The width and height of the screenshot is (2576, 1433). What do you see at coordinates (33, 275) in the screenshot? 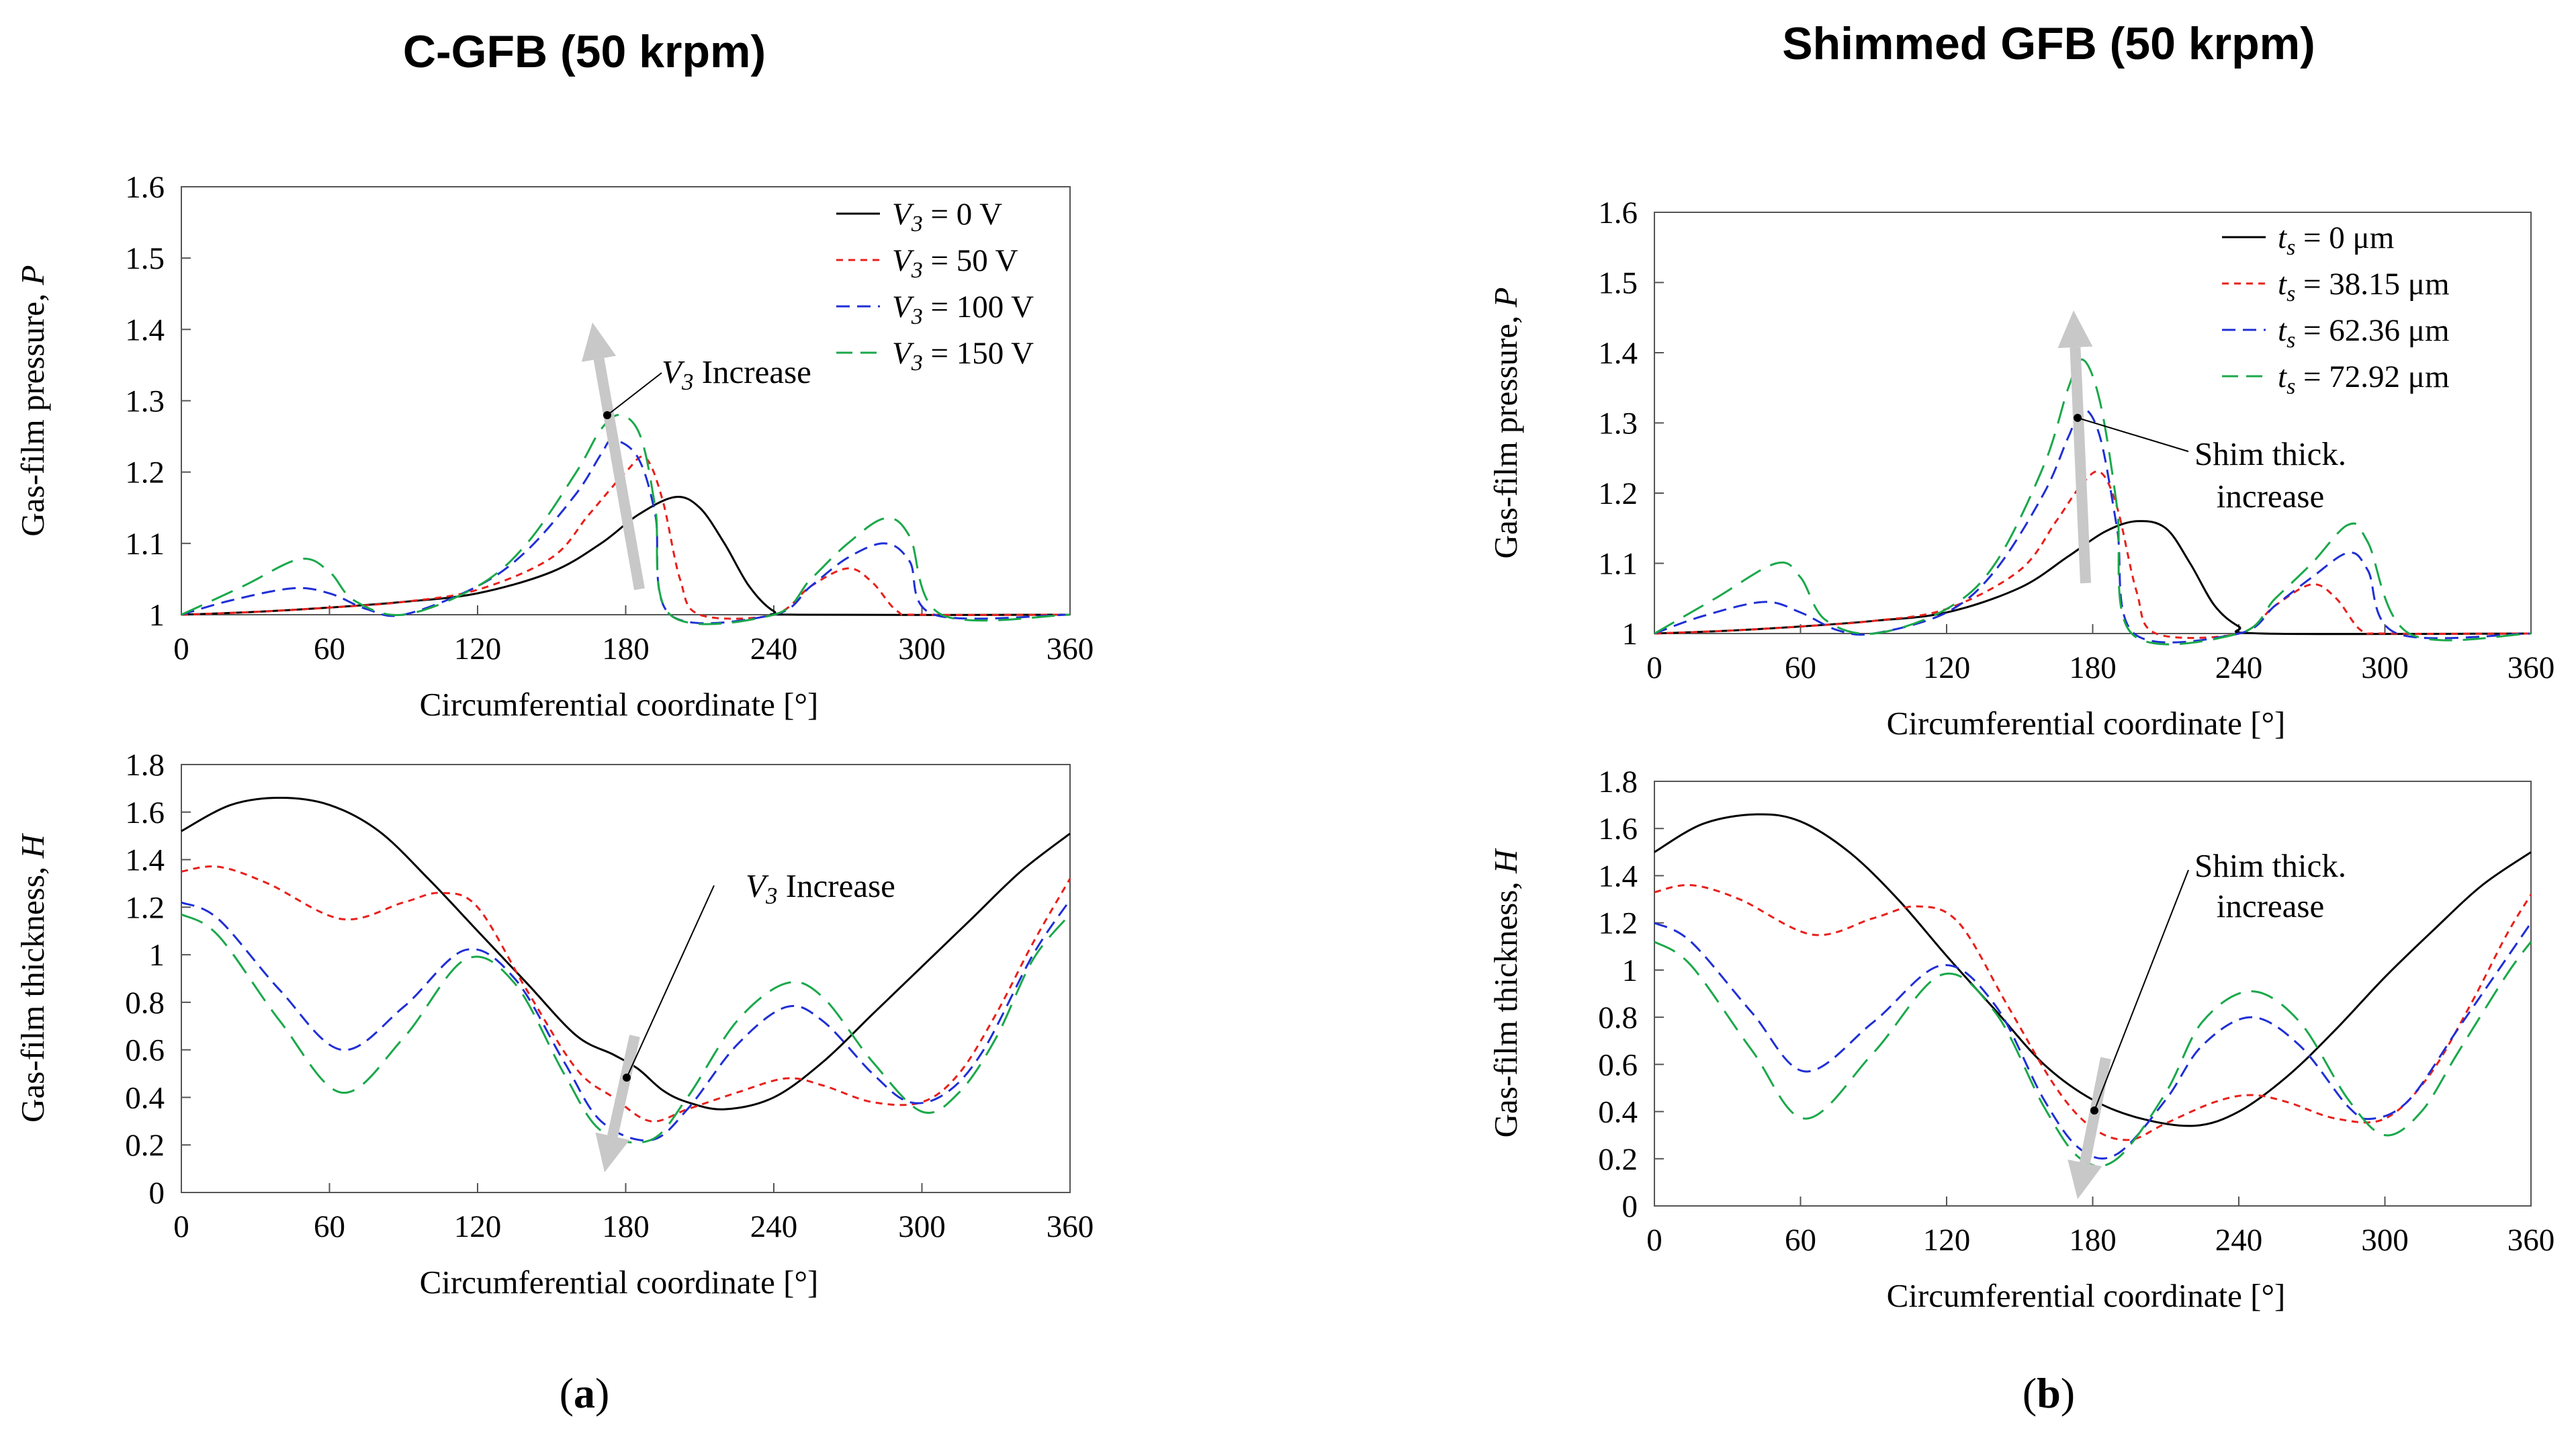
I see `y-axis-label-symbol: P` at bounding box center [33, 275].